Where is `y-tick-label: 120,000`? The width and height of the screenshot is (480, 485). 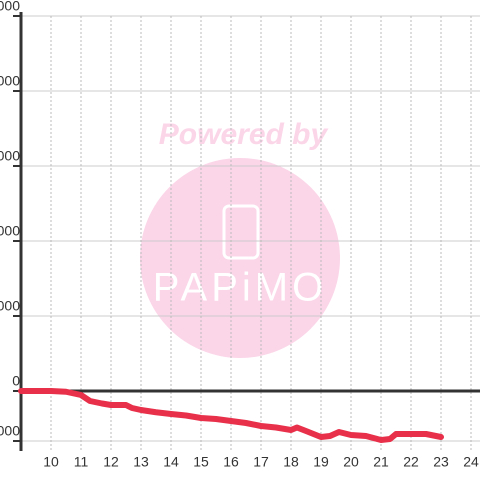
y-tick-label: 120,000 is located at coordinates (10, 81).